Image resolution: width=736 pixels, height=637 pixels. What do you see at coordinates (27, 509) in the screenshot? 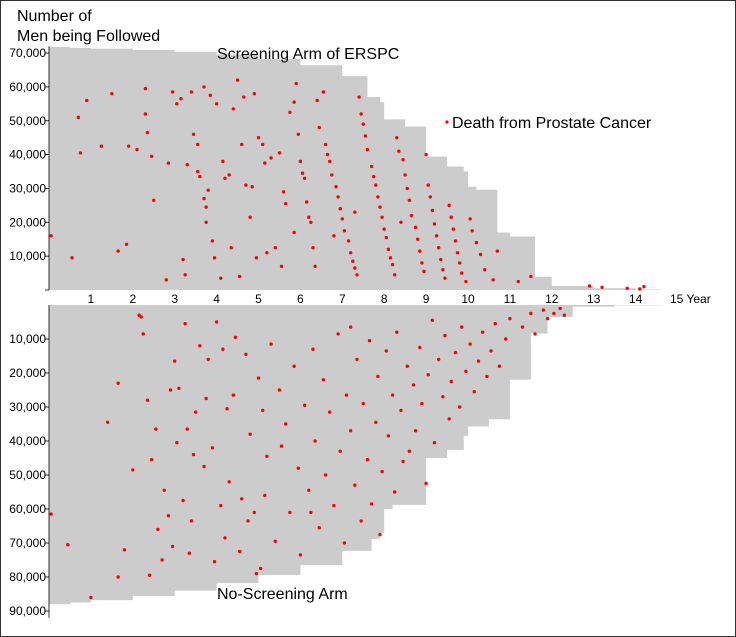
I see `y-tick-label-bottom: 60,000` at bounding box center [27, 509].